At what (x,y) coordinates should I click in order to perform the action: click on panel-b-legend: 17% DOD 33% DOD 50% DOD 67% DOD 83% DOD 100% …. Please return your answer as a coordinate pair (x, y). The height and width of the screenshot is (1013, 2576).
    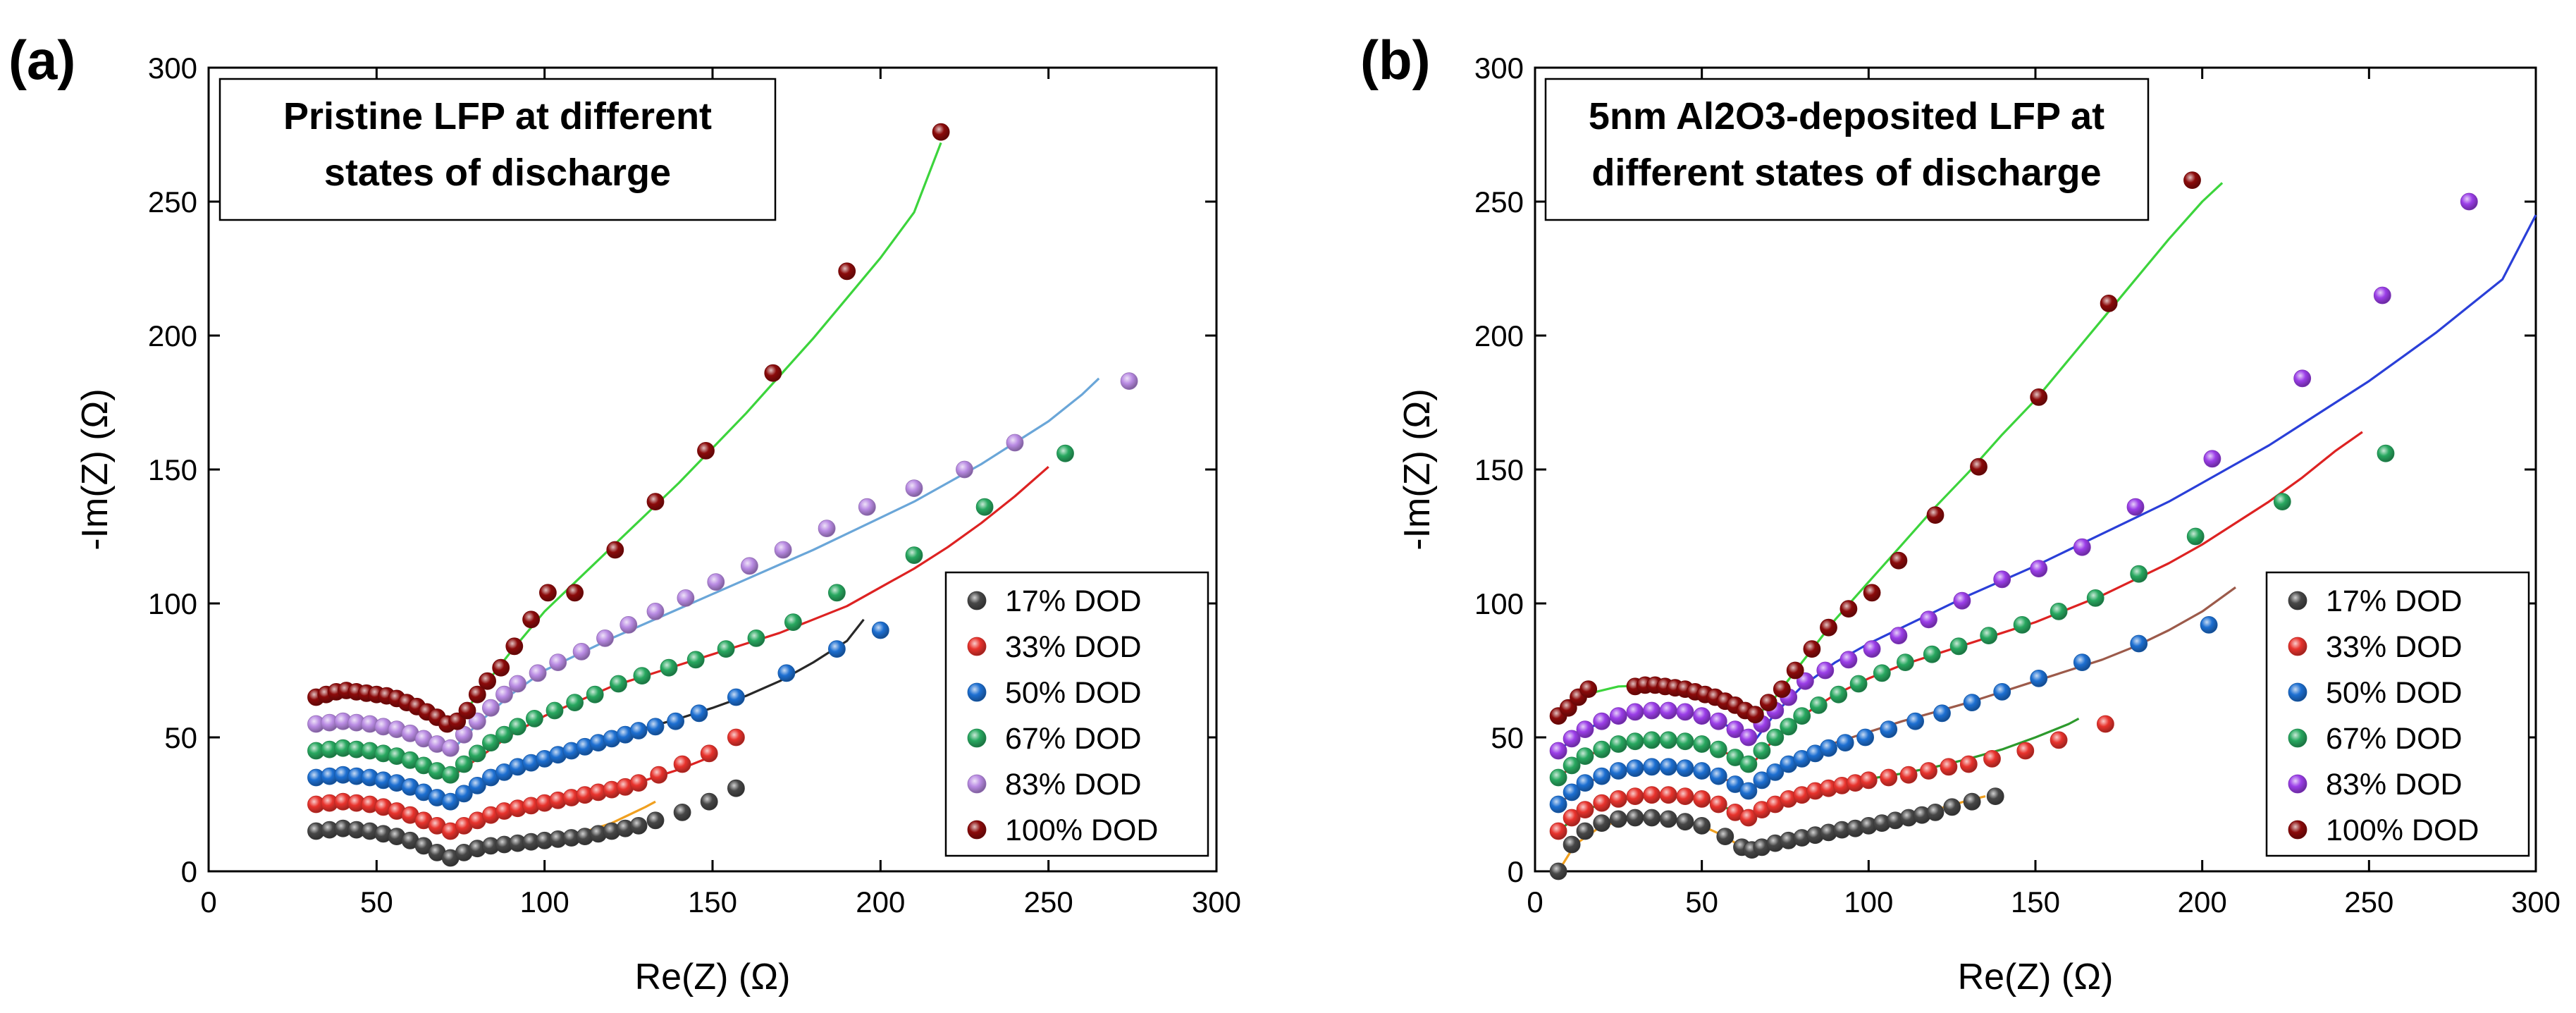
    Looking at the image, I should click on (2397, 714).